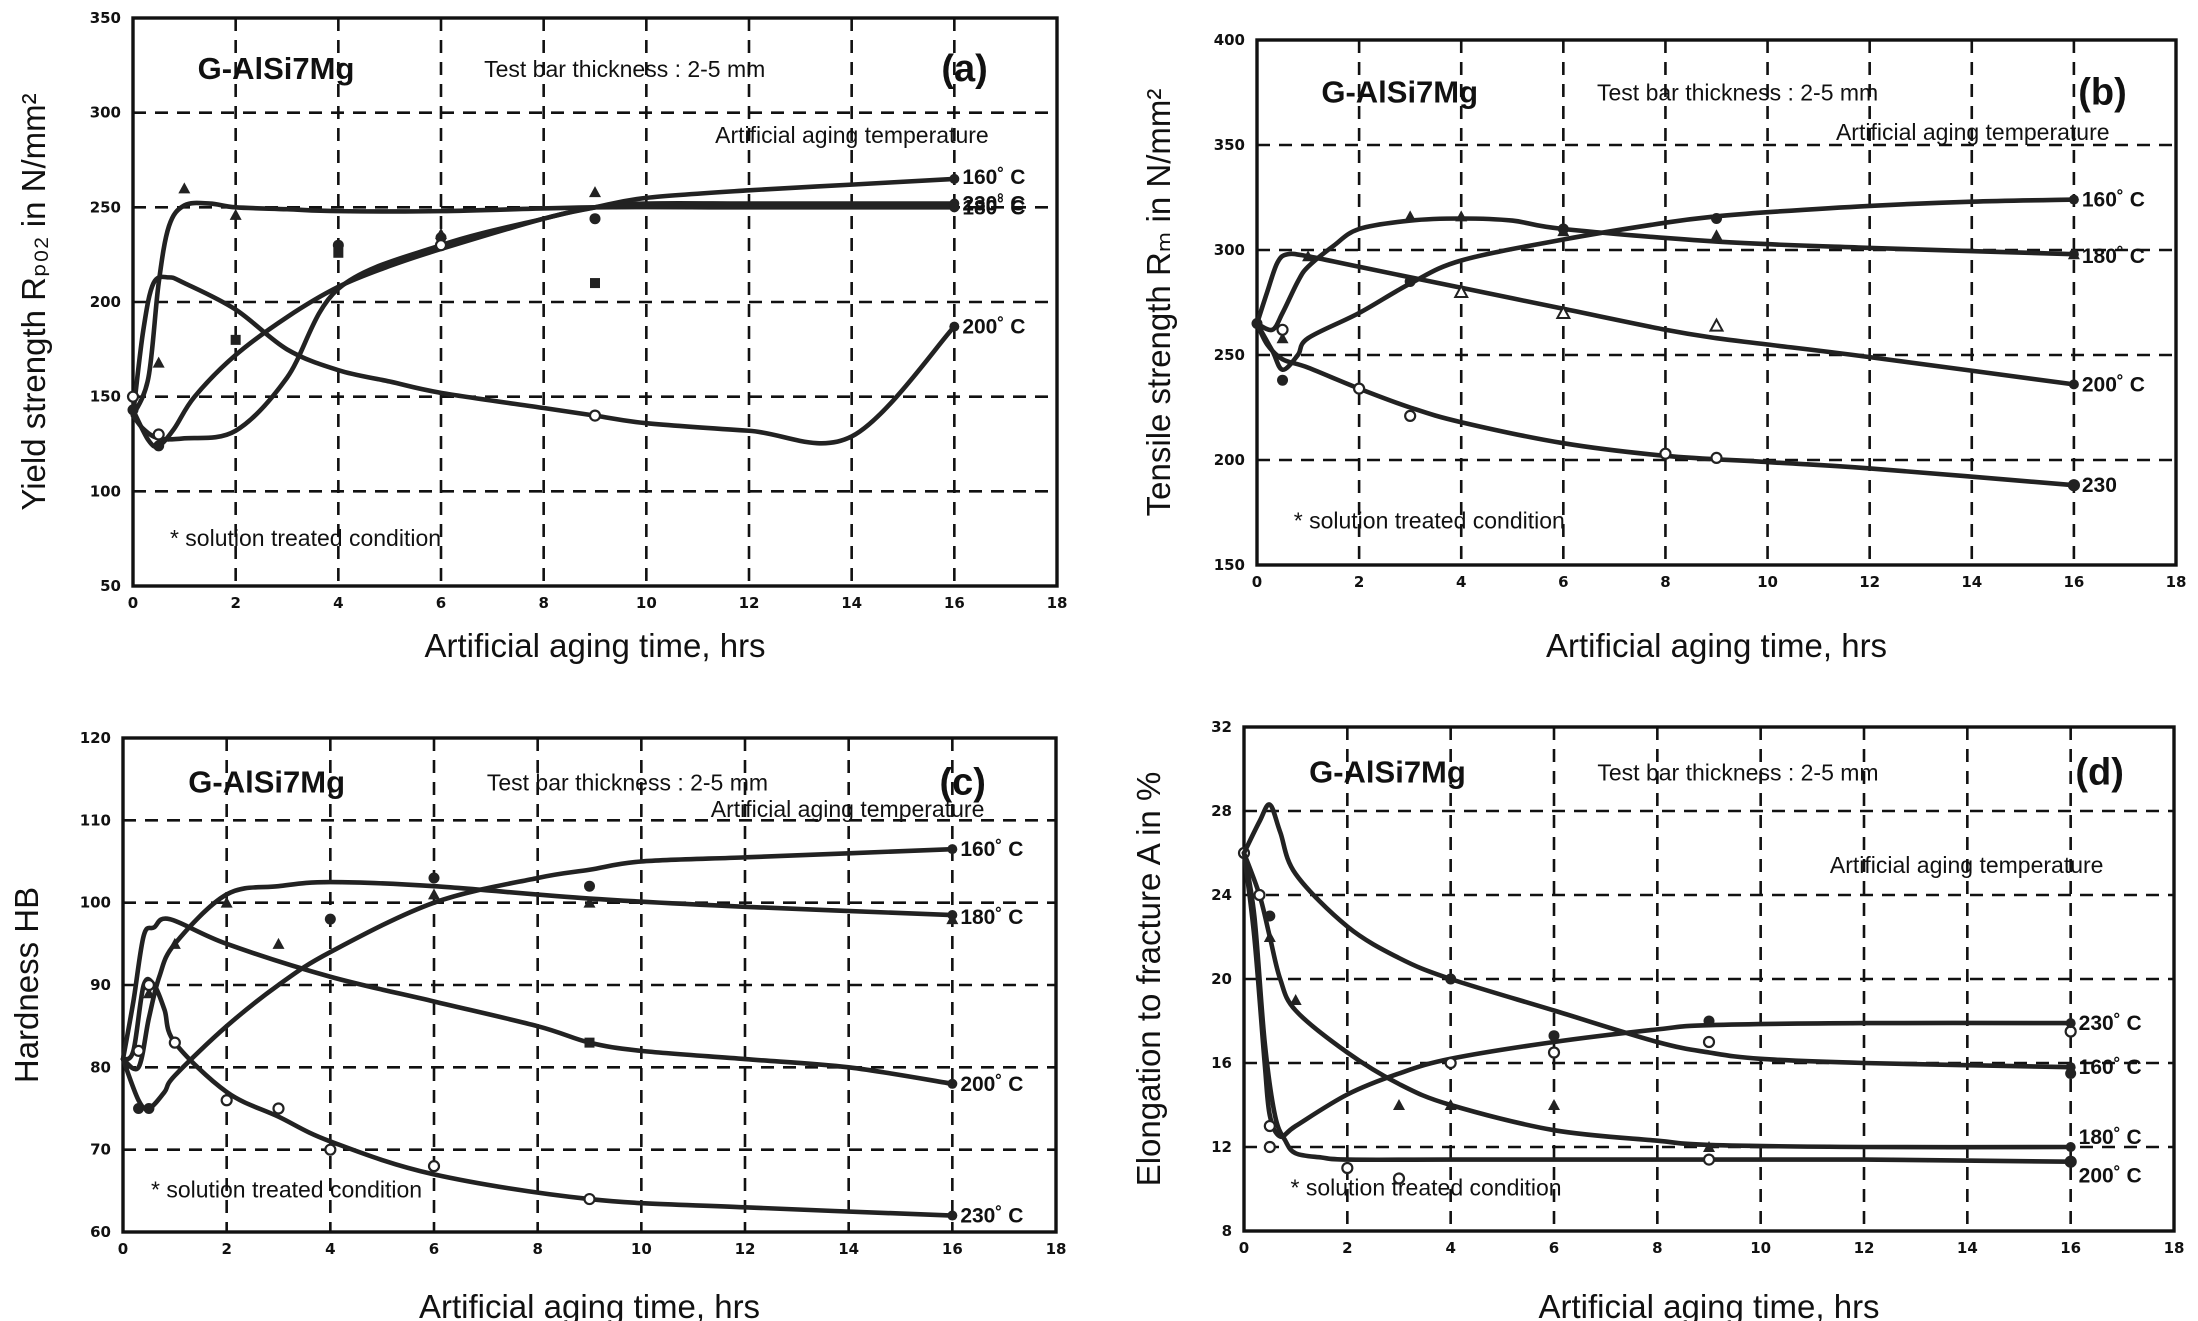 This screenshot has width=2198, height=1321. Describe the element at coordinates (100, 1067) in the screenshot. I see `y-tick-label: 80` at that location.